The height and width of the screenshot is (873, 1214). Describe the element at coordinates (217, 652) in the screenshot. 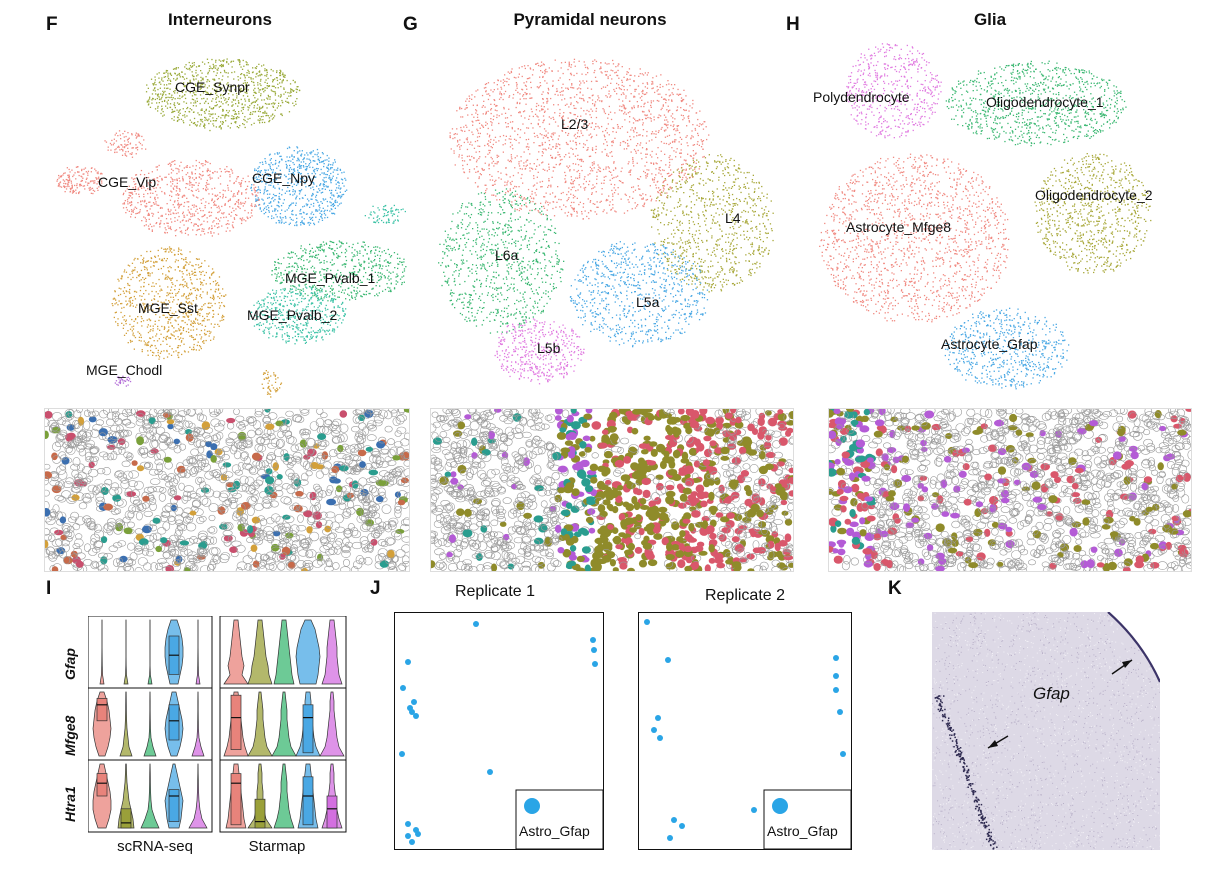

I see `violin-row-gfap` at that location.